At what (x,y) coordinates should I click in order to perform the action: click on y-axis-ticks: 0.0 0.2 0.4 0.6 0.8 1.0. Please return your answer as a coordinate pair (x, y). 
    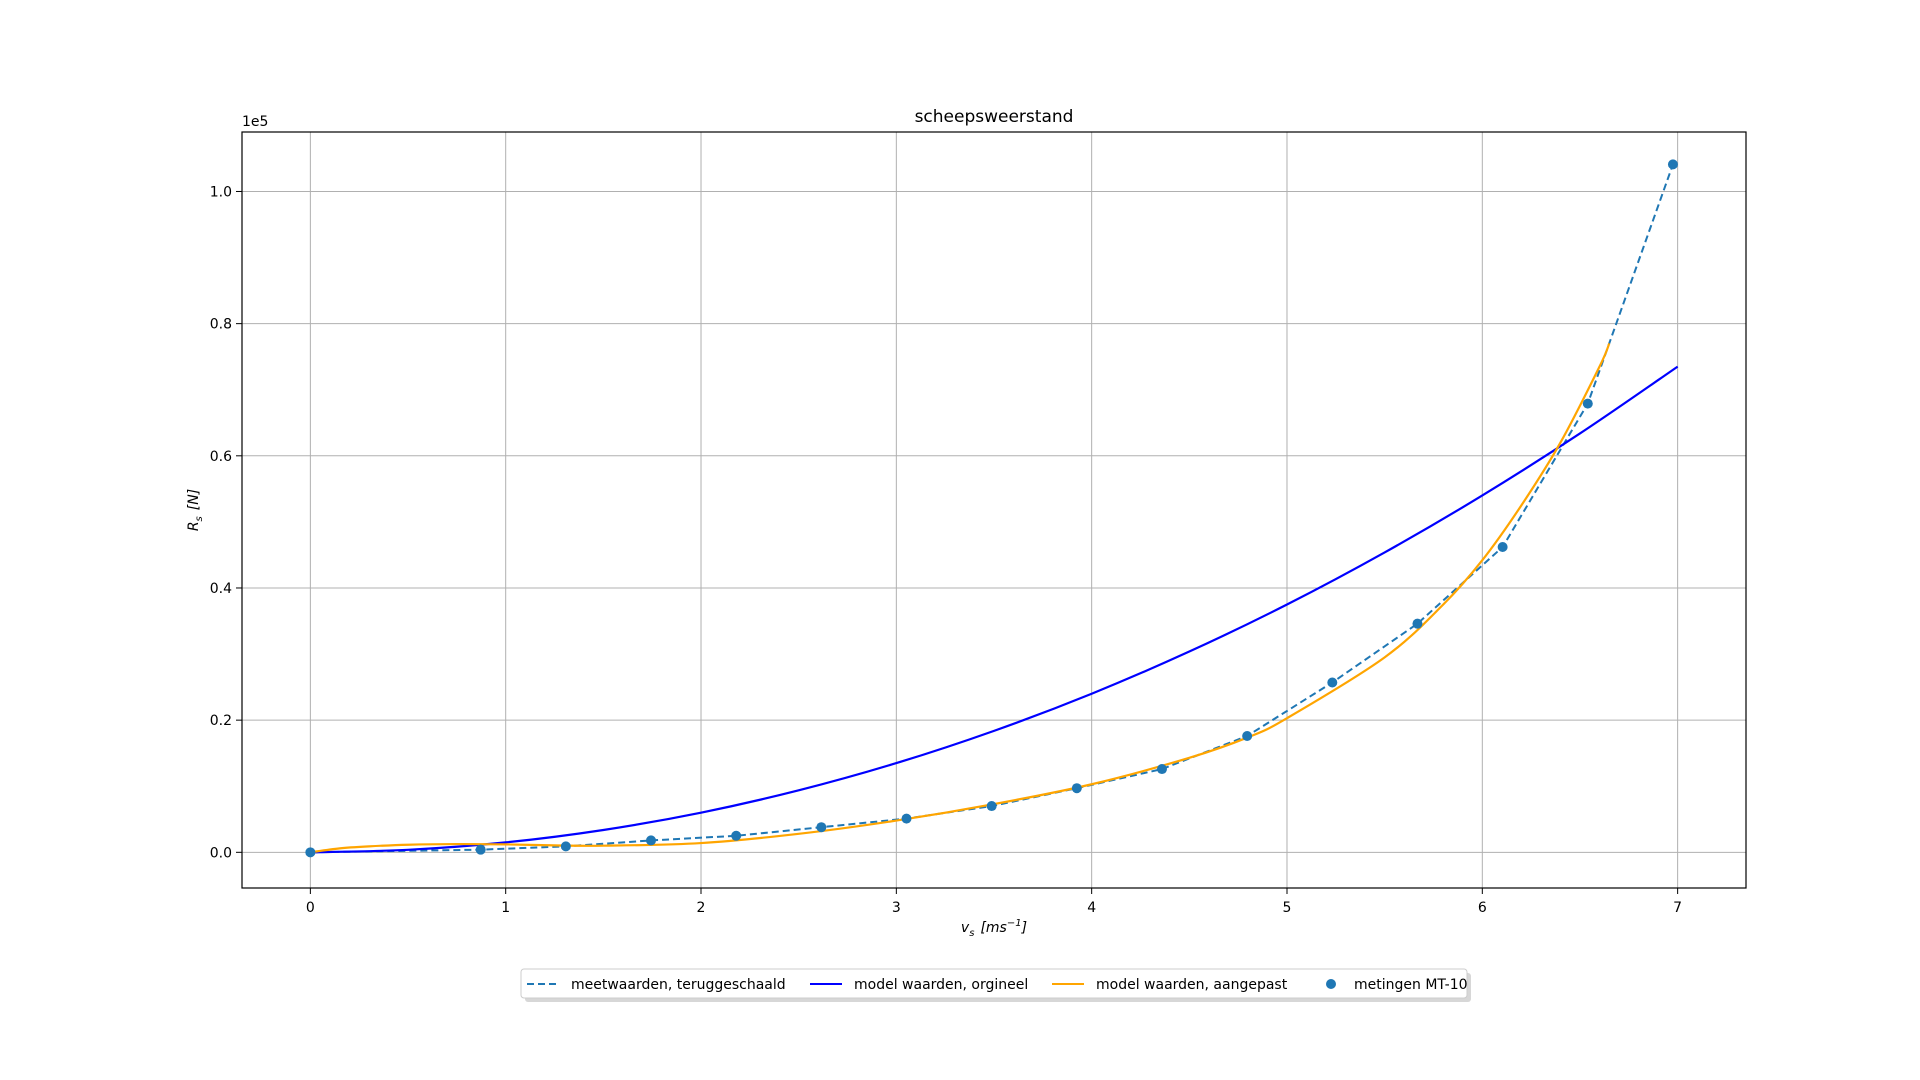
    Looking at the image, I should click on (226, 522).